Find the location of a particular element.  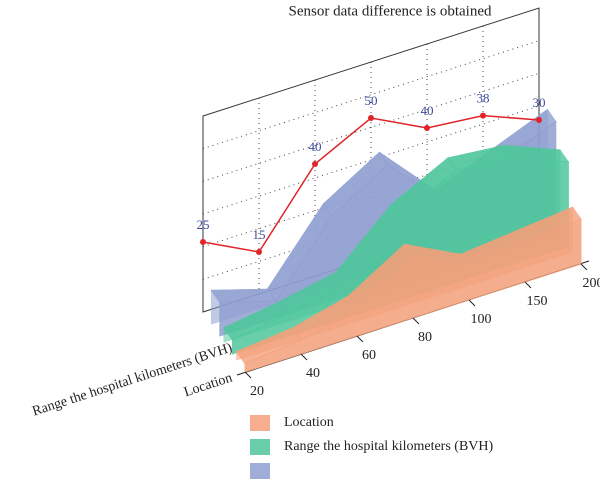

data-label: 50 is located at coordinates (371, 100).